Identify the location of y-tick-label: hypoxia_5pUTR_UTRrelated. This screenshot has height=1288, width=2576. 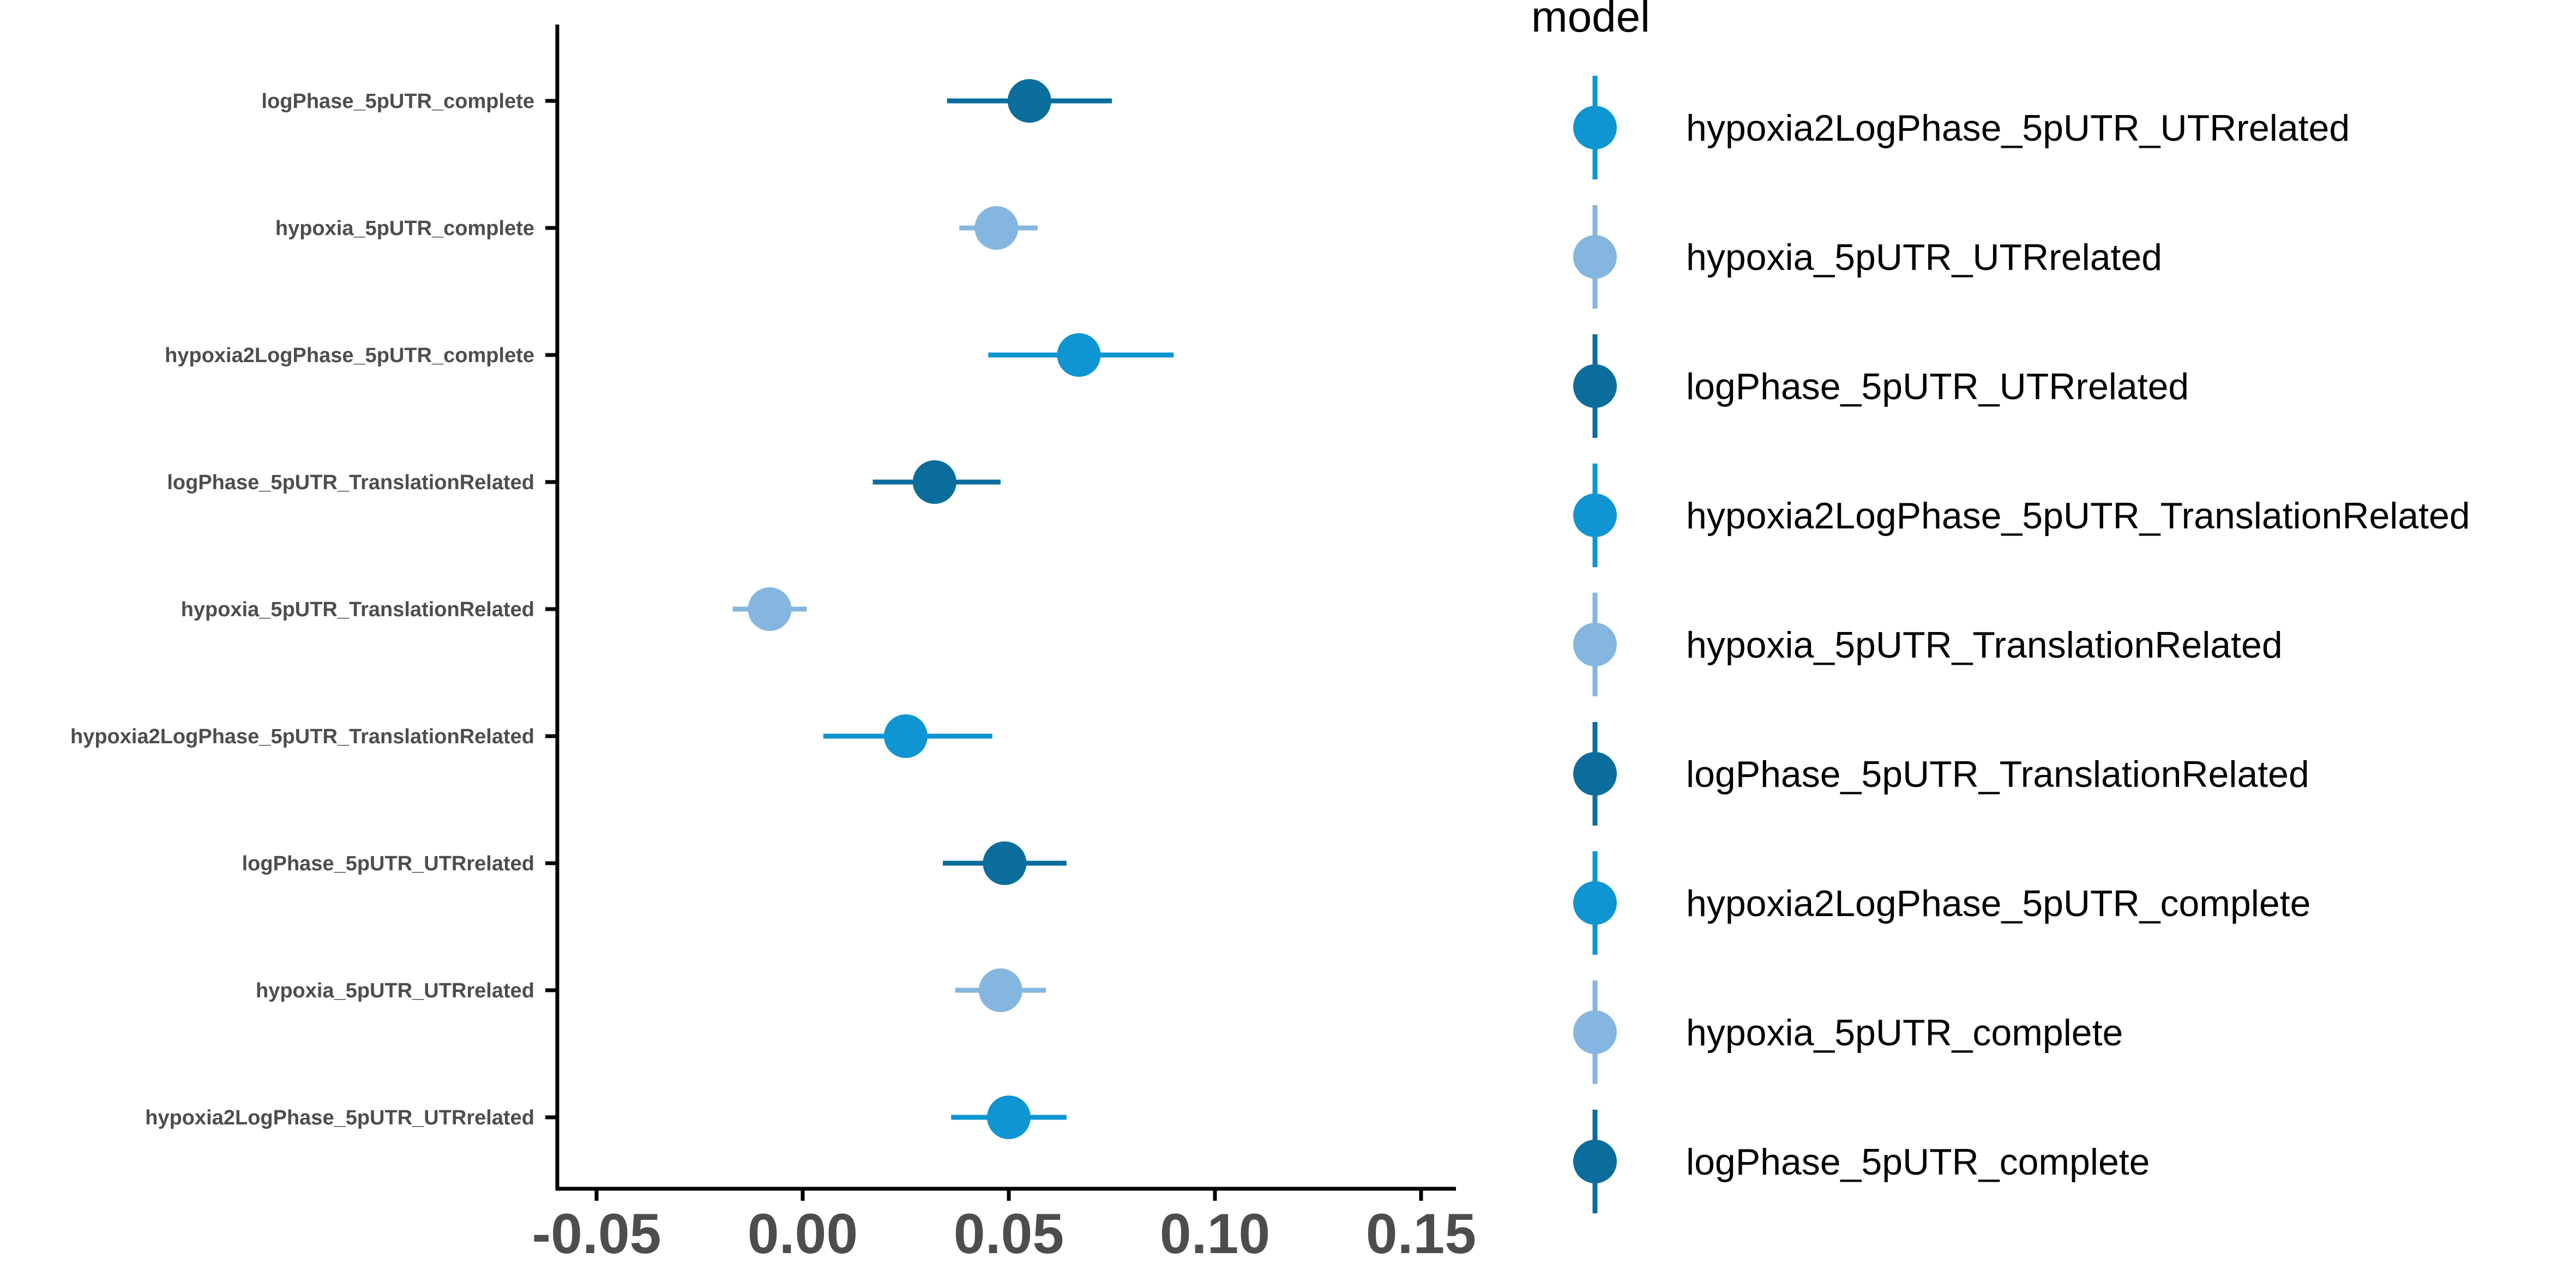
(395, 990).